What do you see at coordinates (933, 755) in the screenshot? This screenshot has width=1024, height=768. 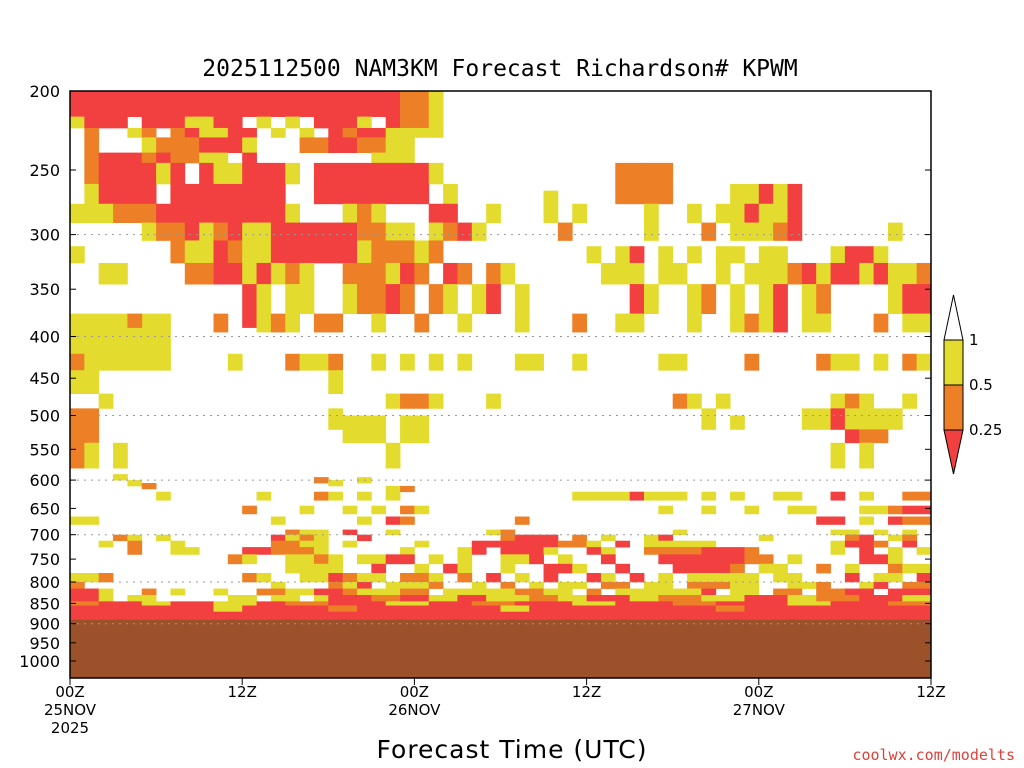 I see `source-credit: coolwx.com/modelts` at bounding box center [933, 755].